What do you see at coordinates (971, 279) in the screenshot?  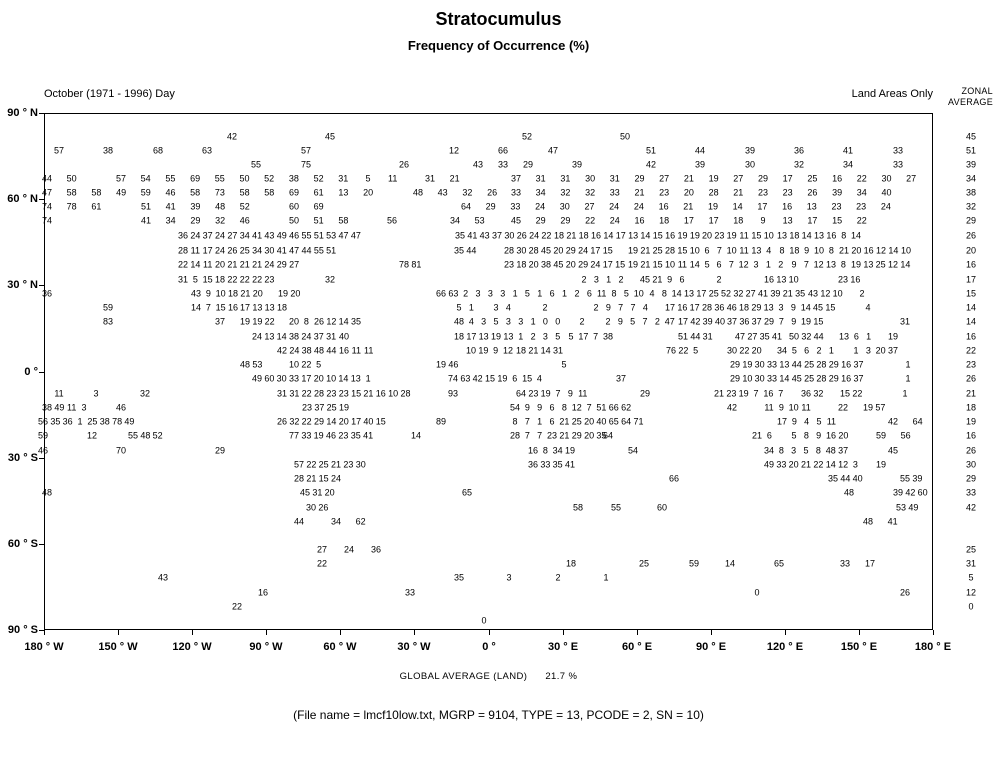 I see `zonal-average-value: 17` at bounding box center [971, 279].